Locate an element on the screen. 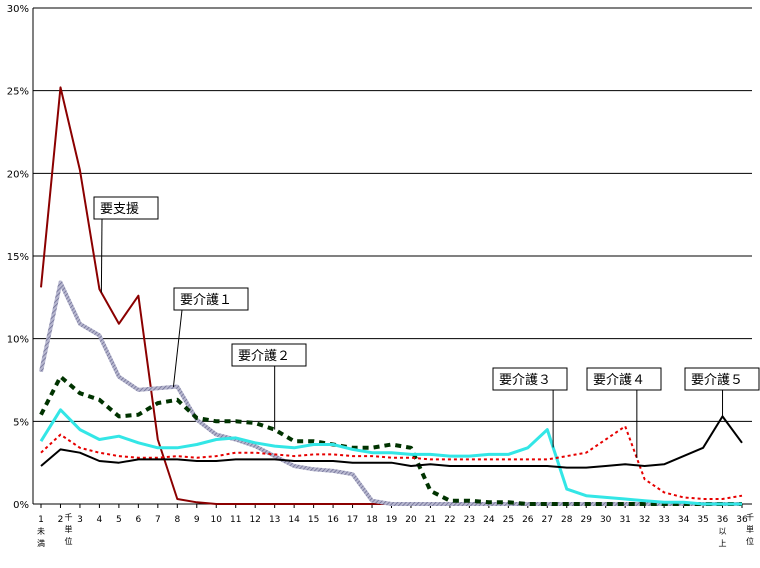 Image resolution: width=760 pixels, height=568 pixels. x-tick-label: 4 is located at coordinates (100, 520).